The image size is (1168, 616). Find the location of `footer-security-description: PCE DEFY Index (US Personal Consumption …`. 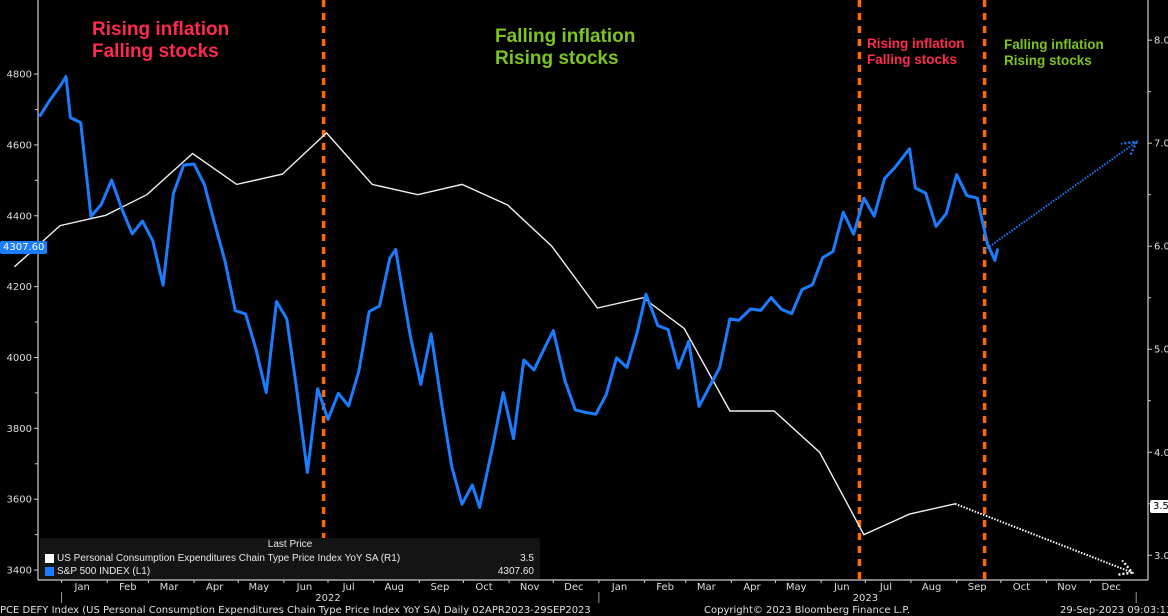

footer-security-description: PCE DEFY Index (US Personal Consumption … is located at coordinates (295, 610).